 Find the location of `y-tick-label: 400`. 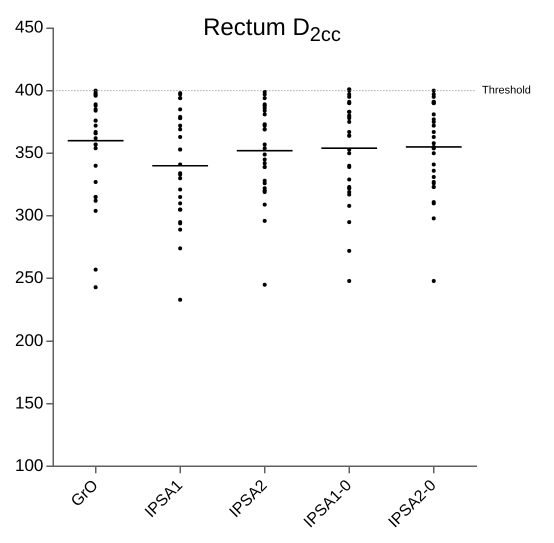

y-tick-label: 400 is located at coordinates (29, 90).